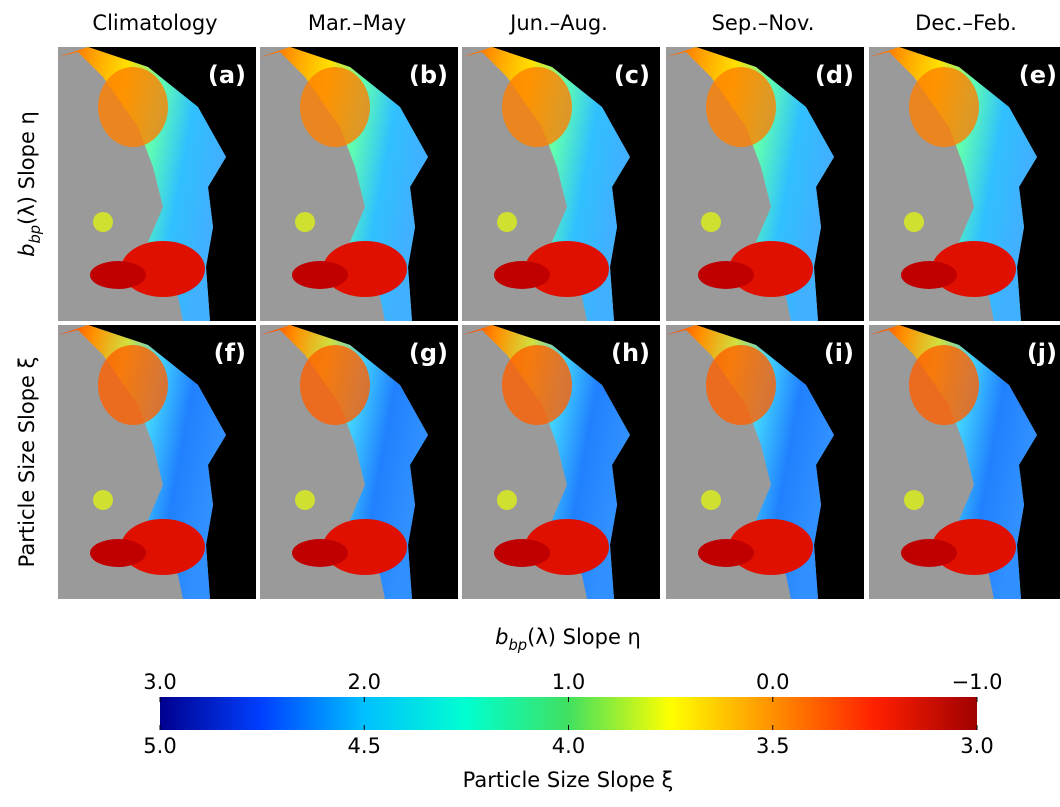  I want to click on row-label: Particle Size Slope ξ, so click(27, 462).